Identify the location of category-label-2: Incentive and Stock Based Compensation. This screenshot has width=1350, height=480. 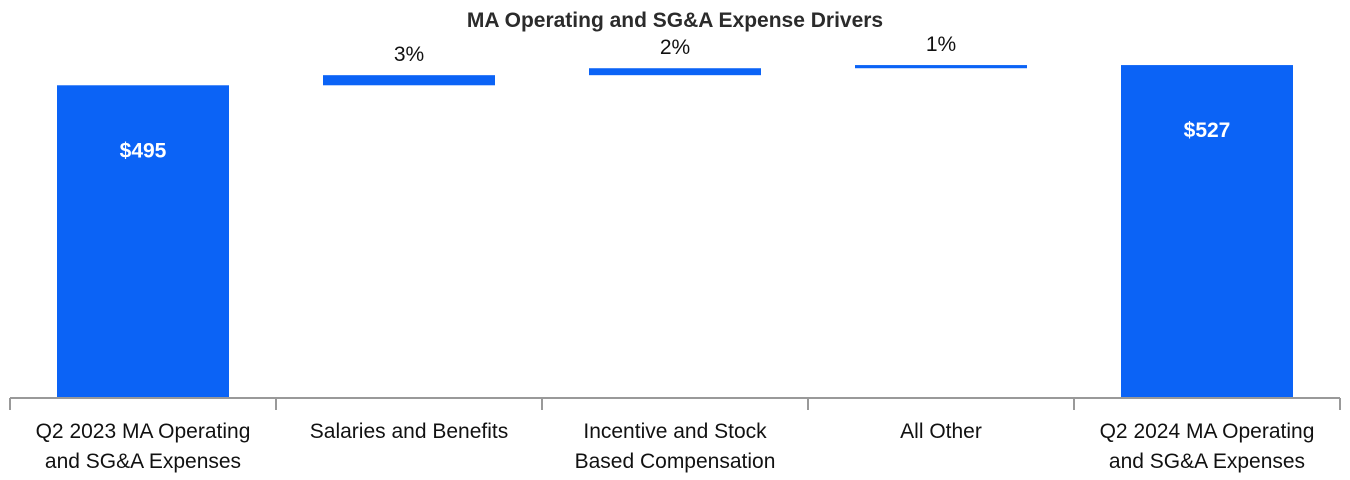
(675, 446).